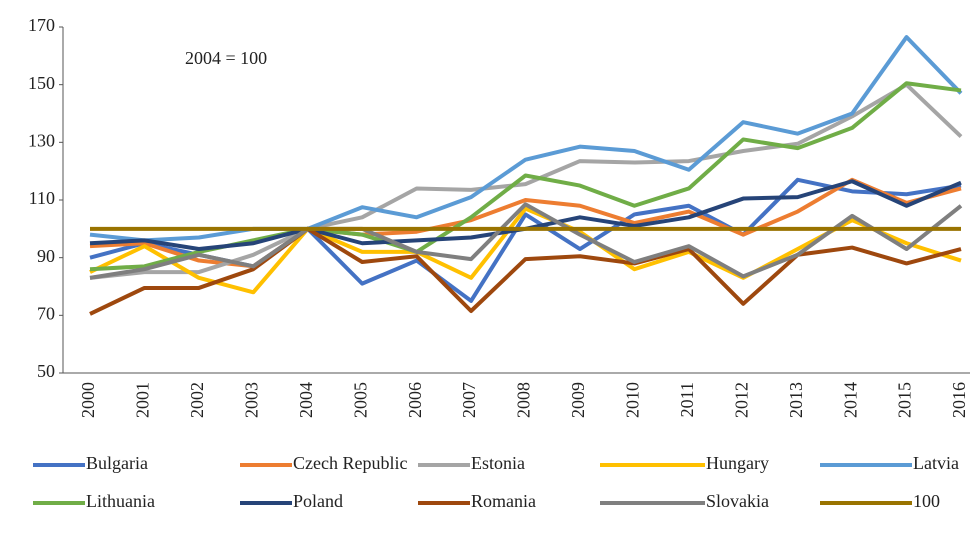 This screenshot has height=538, width=980. Describe the element at coordinates (41, 83) in the screenshot. I see `y-tick-label: 150` at that location.